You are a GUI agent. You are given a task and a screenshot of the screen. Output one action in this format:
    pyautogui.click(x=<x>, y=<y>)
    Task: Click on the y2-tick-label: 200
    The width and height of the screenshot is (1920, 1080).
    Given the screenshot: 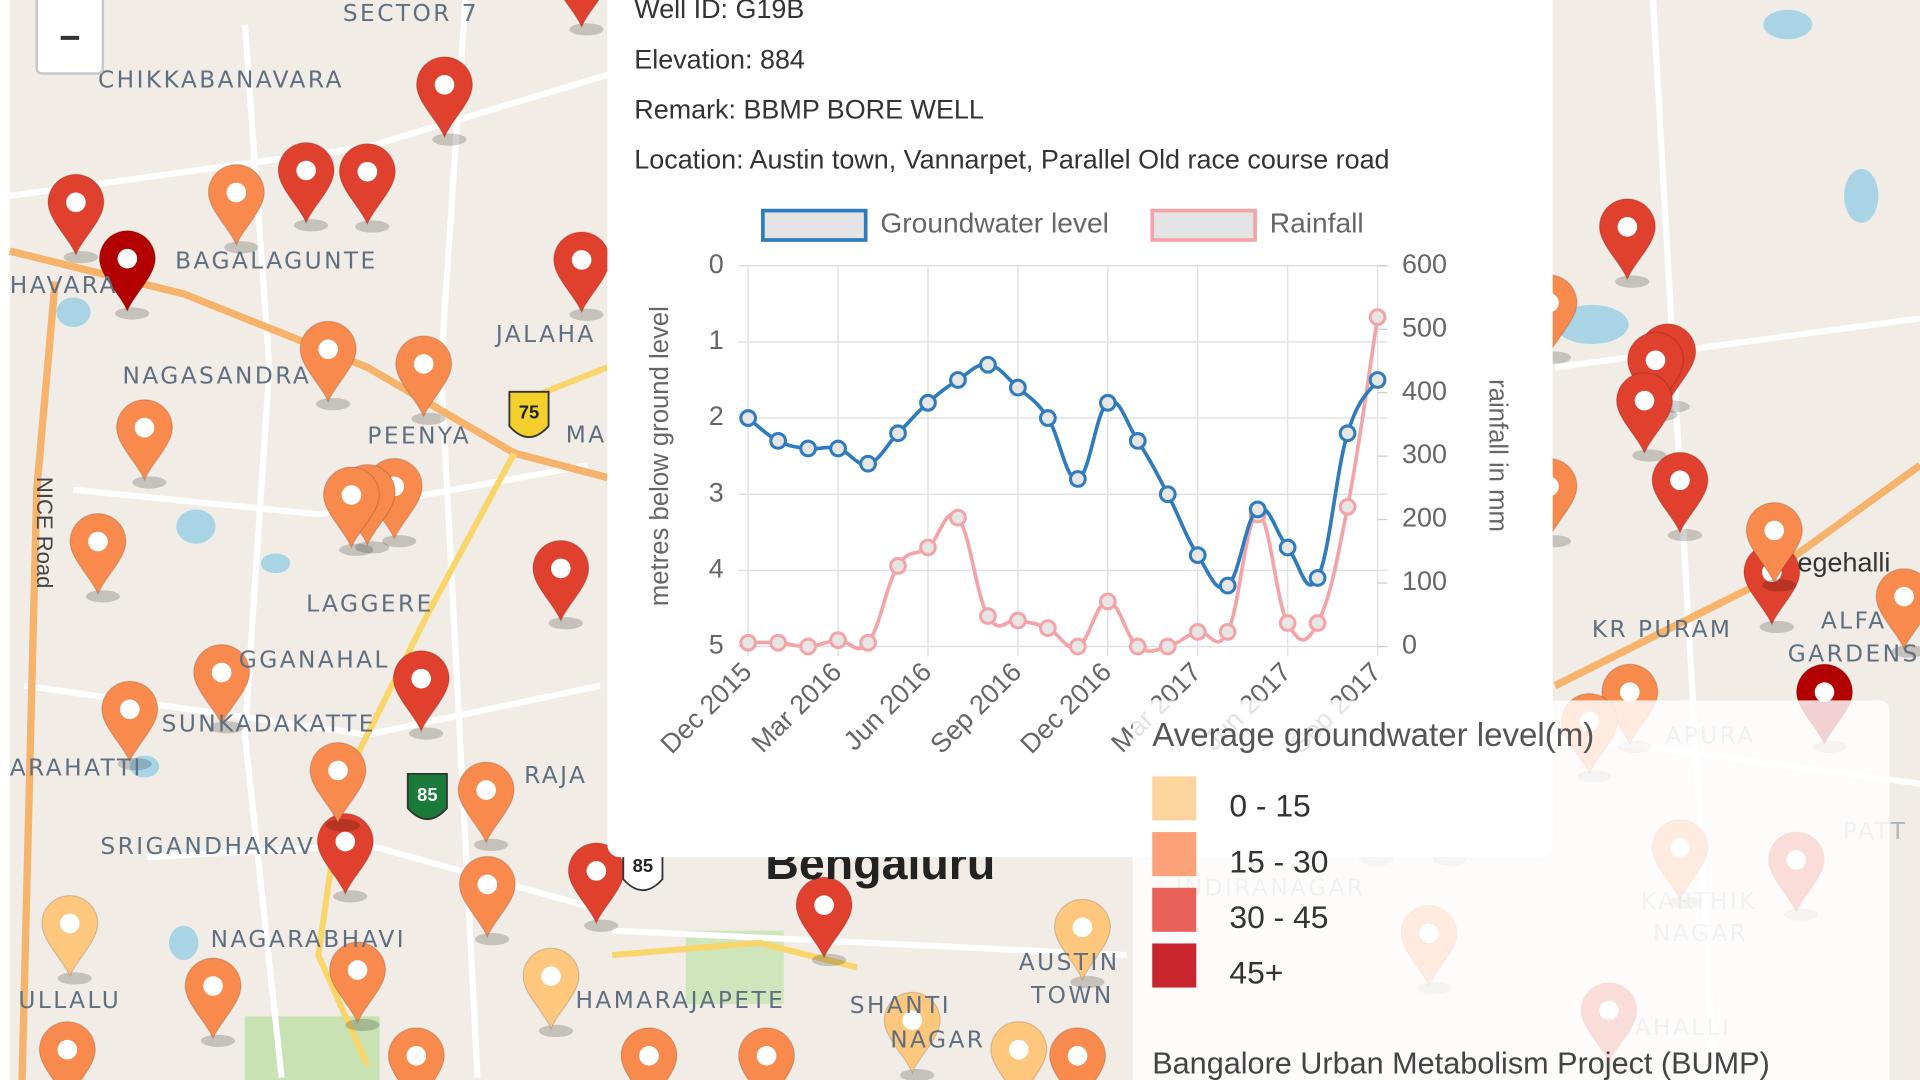 What is the action you would take?
    pyautogui.click(x=1424, y=518)
    